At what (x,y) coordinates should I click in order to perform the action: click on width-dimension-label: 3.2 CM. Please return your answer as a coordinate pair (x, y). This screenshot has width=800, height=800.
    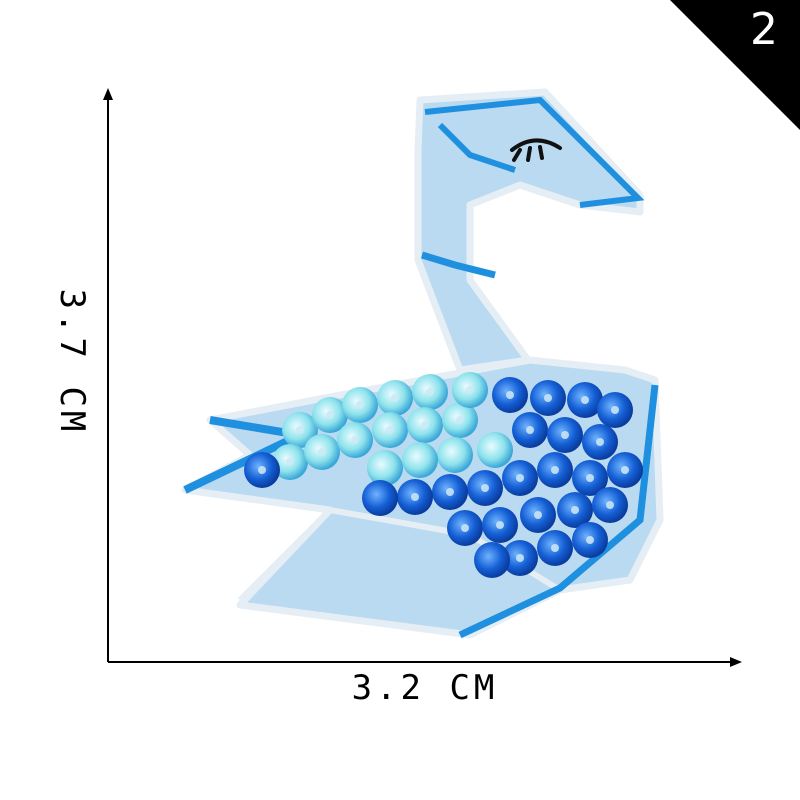
    Looking at the image, I should click on (425, 688).